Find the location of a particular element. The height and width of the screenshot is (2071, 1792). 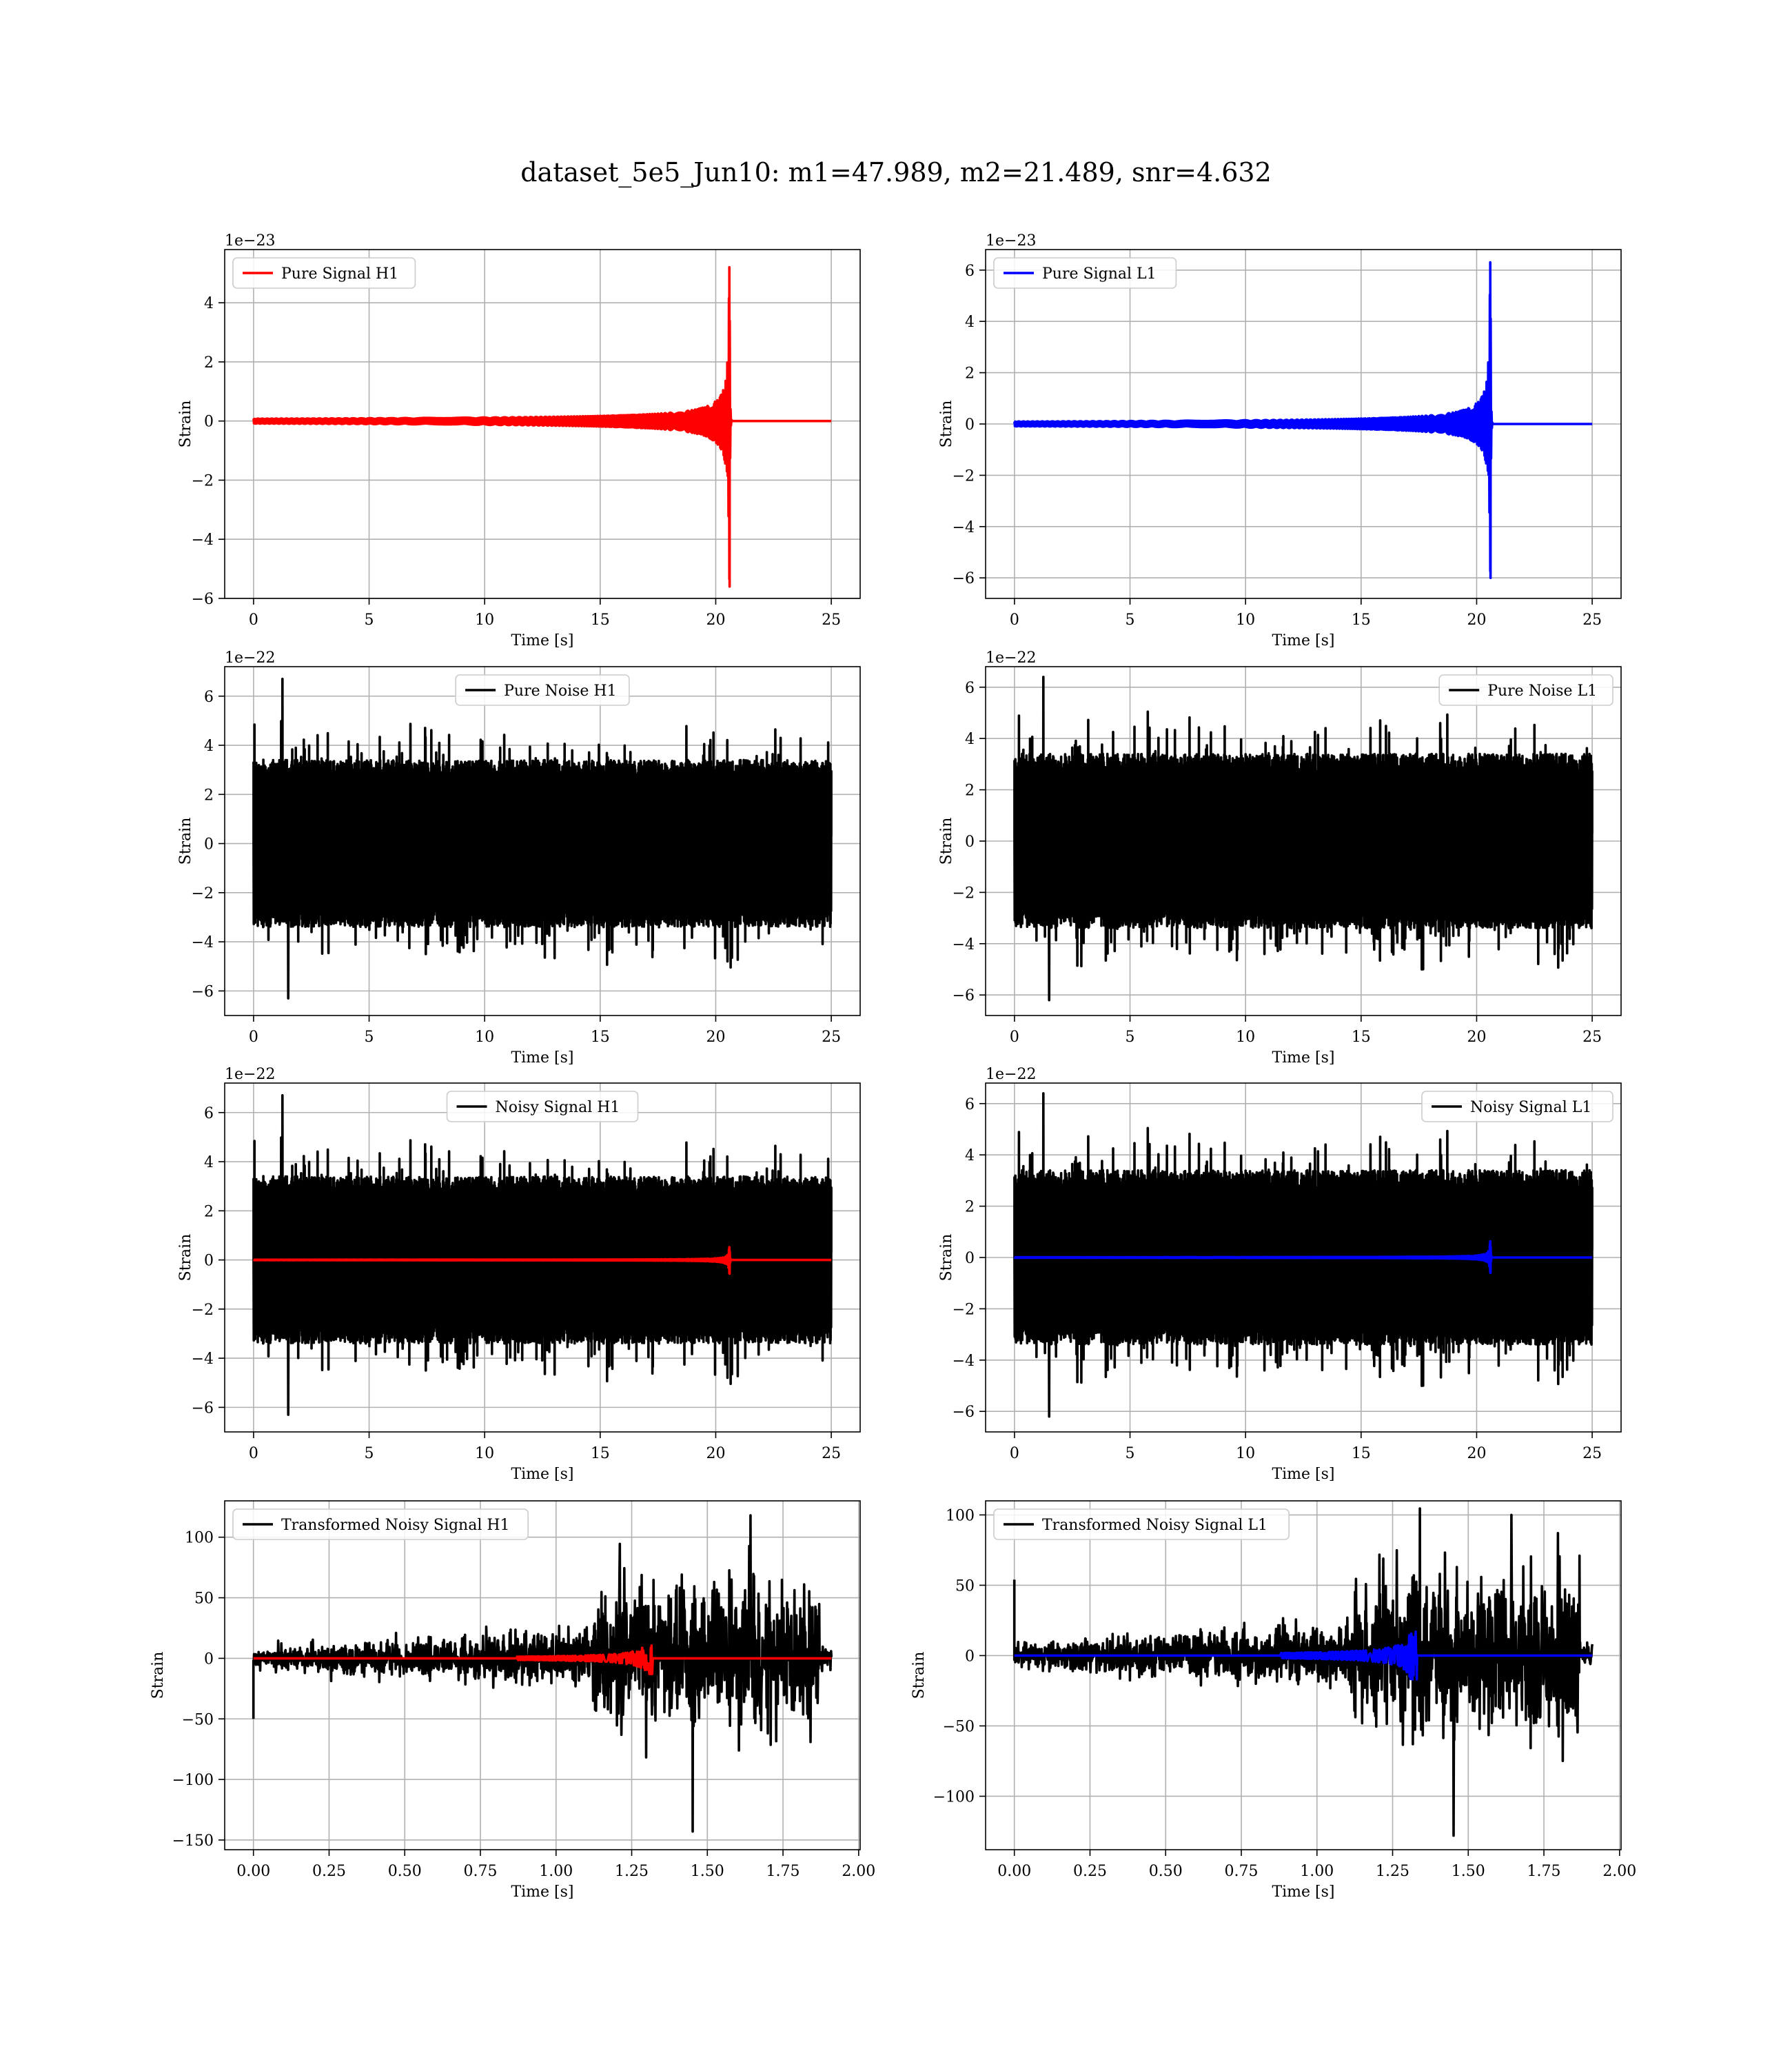

x-tick-label: 0.00 is located at coordinates (1014, 1871).